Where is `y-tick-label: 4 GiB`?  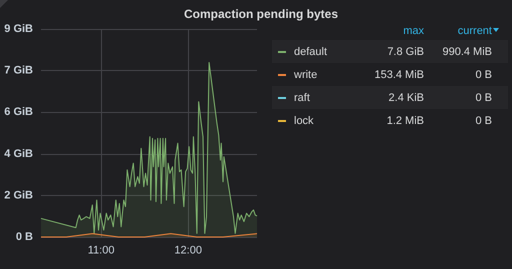 y-tick-label: 4 GiB is located at coordinates (19, 154).